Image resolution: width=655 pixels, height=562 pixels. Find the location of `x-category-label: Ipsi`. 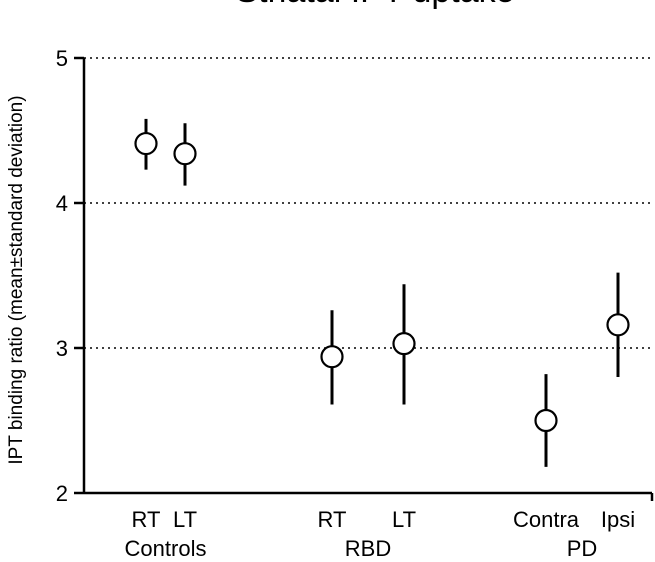

x-category-label: Ipsi is located at coordinates (618, 519).